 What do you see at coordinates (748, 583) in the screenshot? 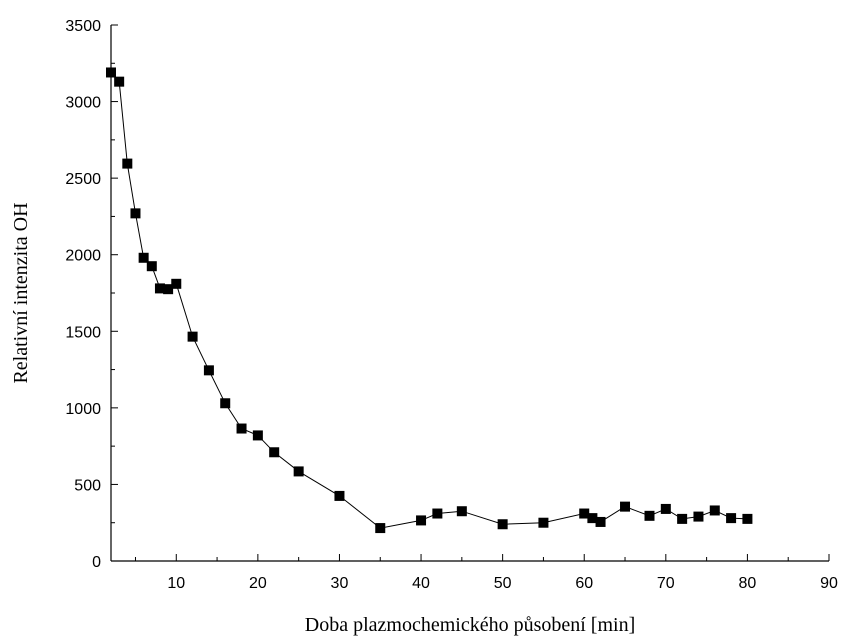
I see `x-tick-label: 80` at bounding box center [748, 583].